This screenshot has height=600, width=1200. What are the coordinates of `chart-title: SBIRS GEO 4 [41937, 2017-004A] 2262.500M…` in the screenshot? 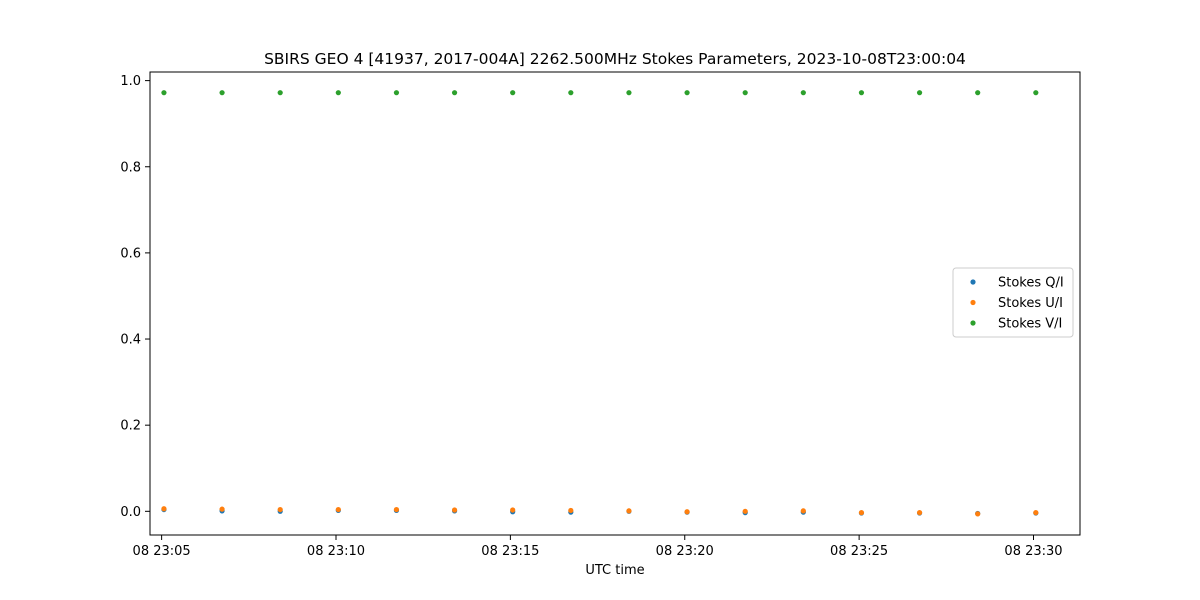 It's located at (615, 59).